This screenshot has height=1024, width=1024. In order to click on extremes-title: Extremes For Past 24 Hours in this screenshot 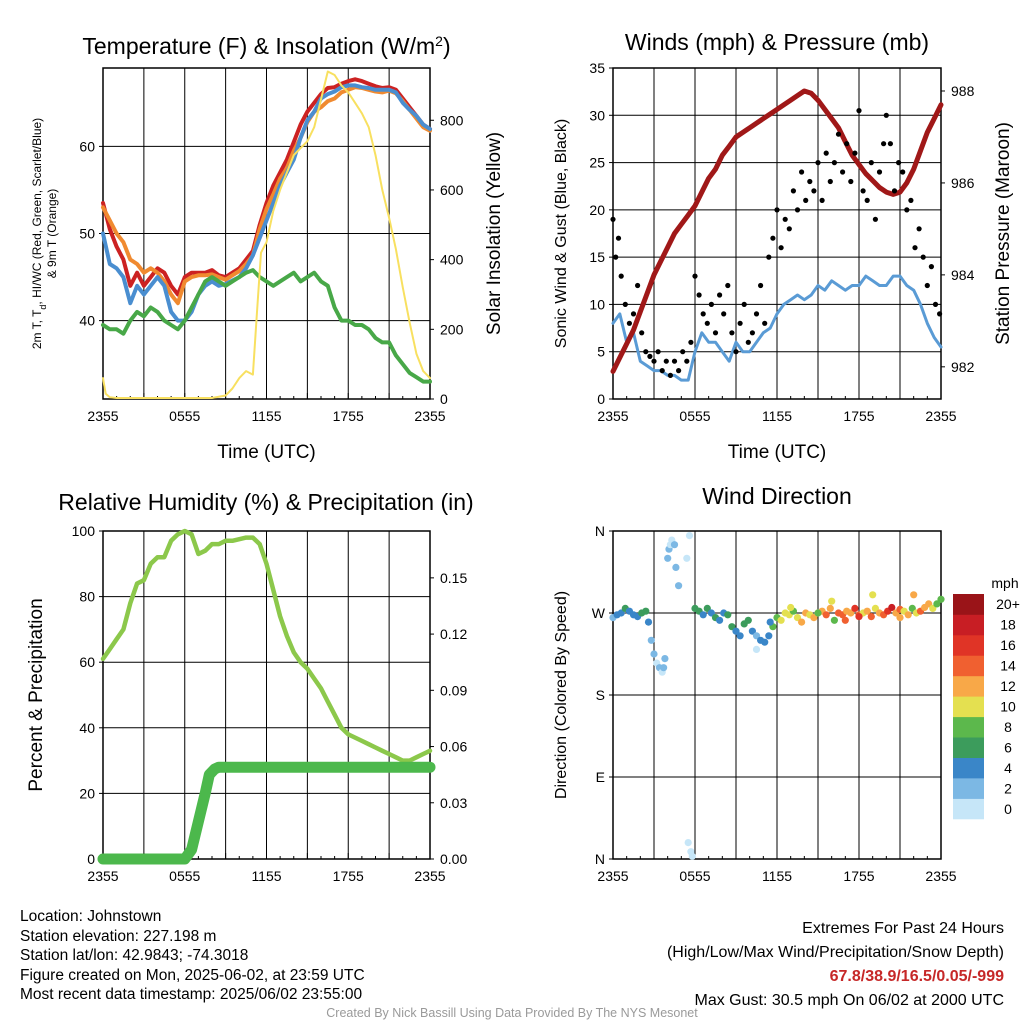, I will do `click(903, 928)`.